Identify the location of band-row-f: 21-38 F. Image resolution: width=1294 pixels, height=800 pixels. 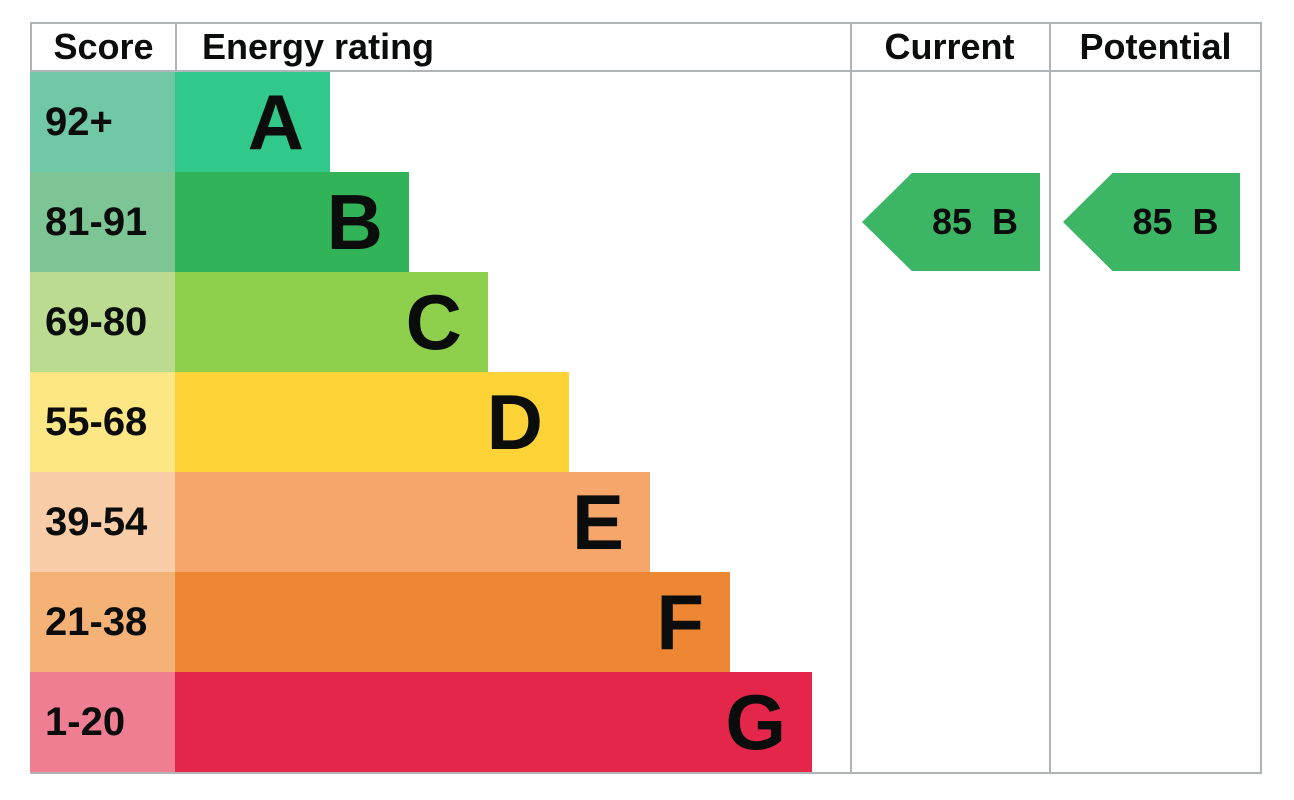
(646, 622).